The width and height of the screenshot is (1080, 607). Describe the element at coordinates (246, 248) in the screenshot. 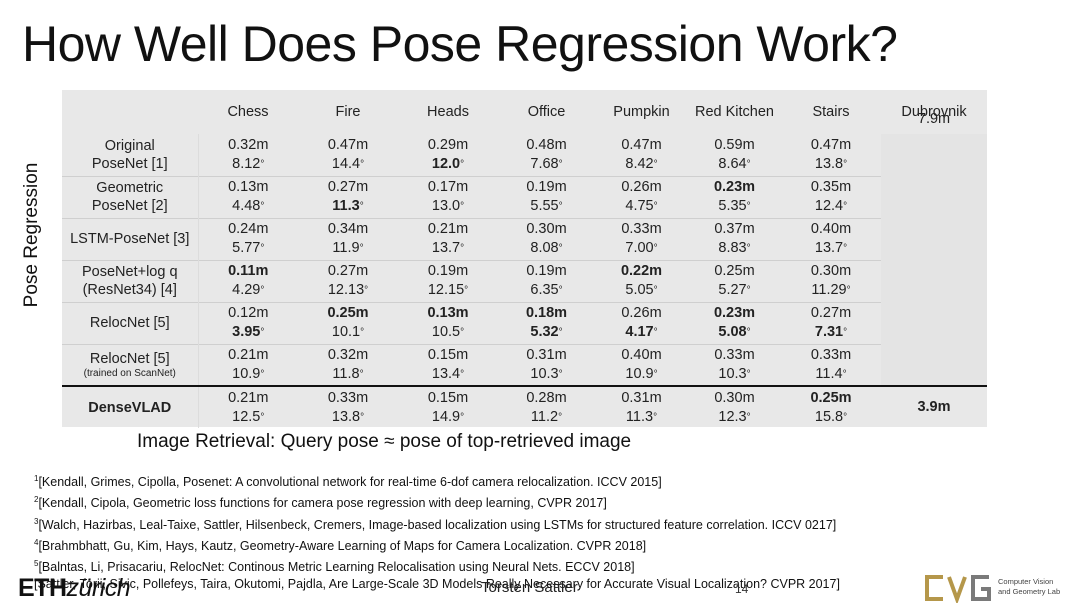

I see `rotation-value: 5.77` at that location.